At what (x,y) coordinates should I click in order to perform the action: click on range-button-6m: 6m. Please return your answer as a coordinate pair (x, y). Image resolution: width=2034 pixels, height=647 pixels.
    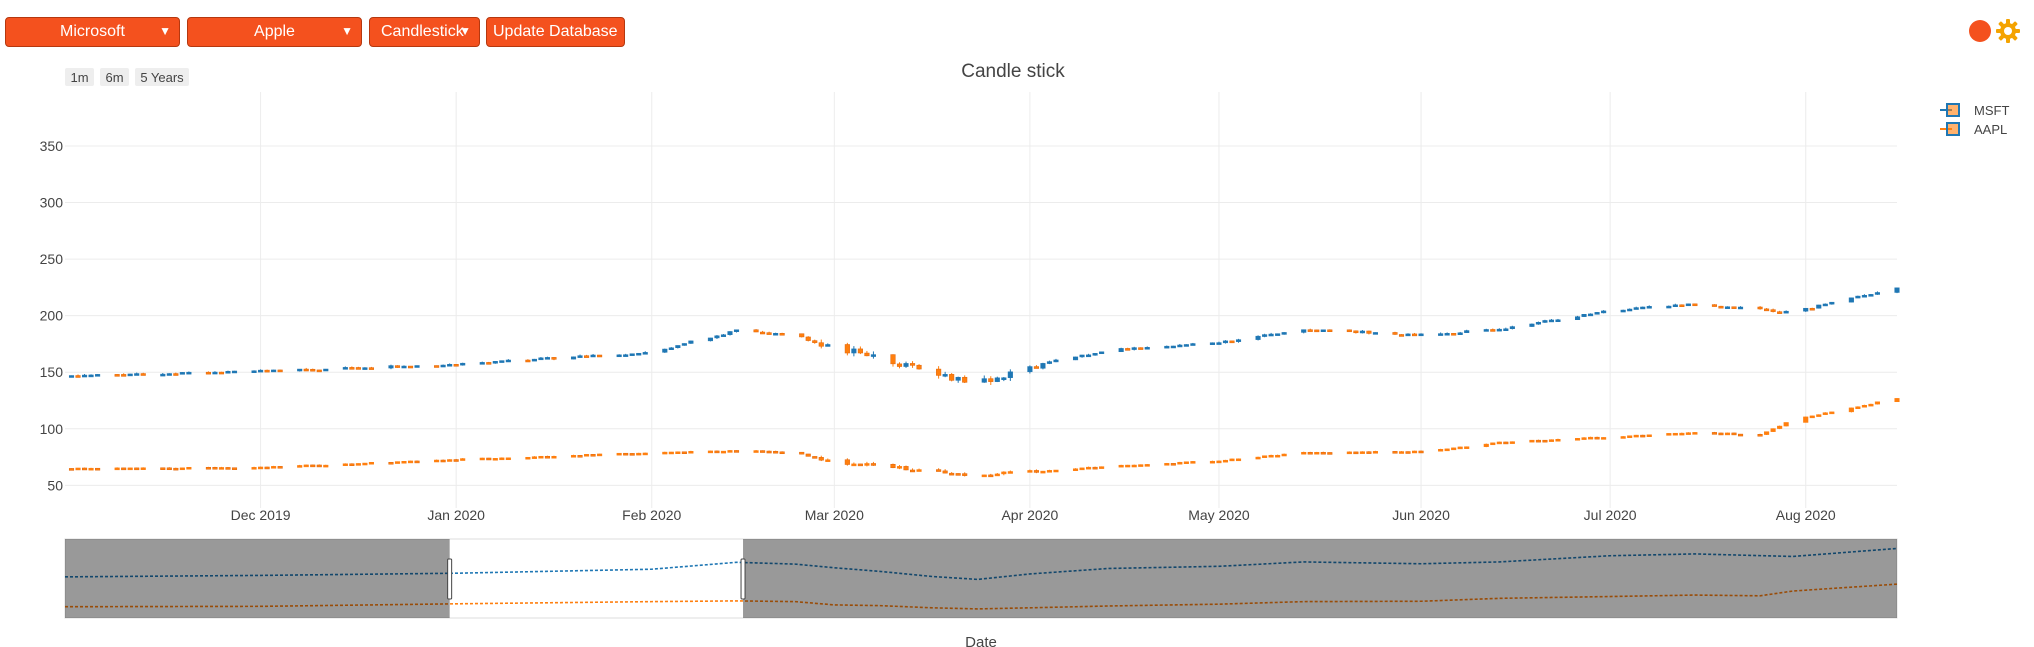
    Looking at the image, I should click on (114, 77).